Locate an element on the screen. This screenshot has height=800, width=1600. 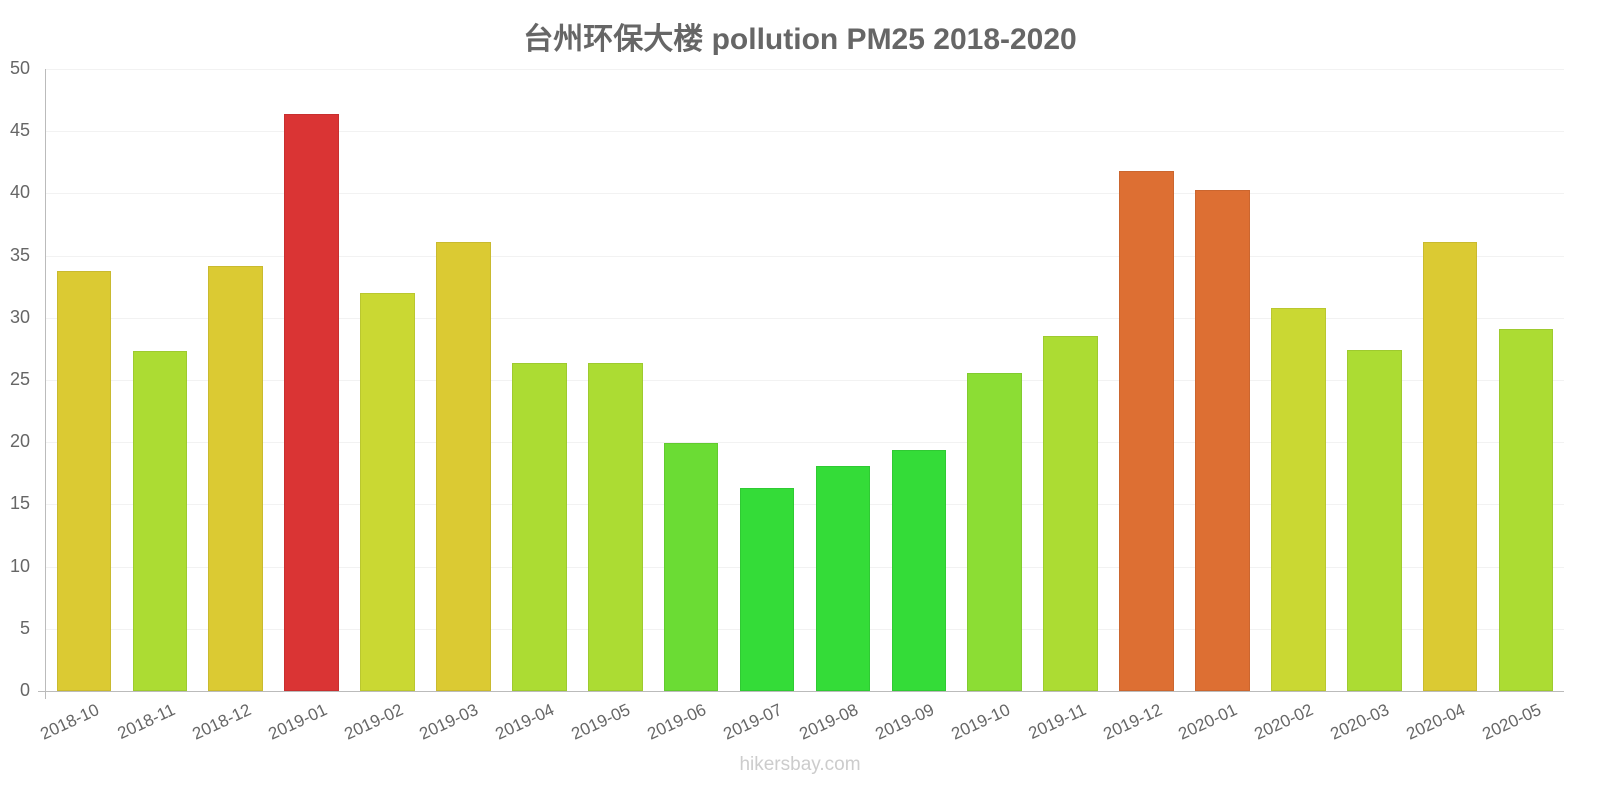
y-tick-label: 20 is located at coordinates (19, 441).